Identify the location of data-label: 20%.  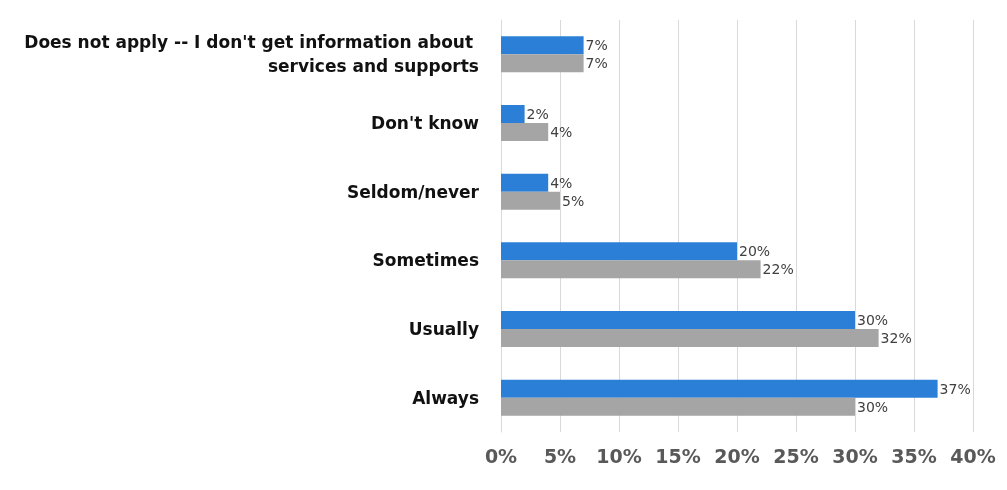
(755, 251).